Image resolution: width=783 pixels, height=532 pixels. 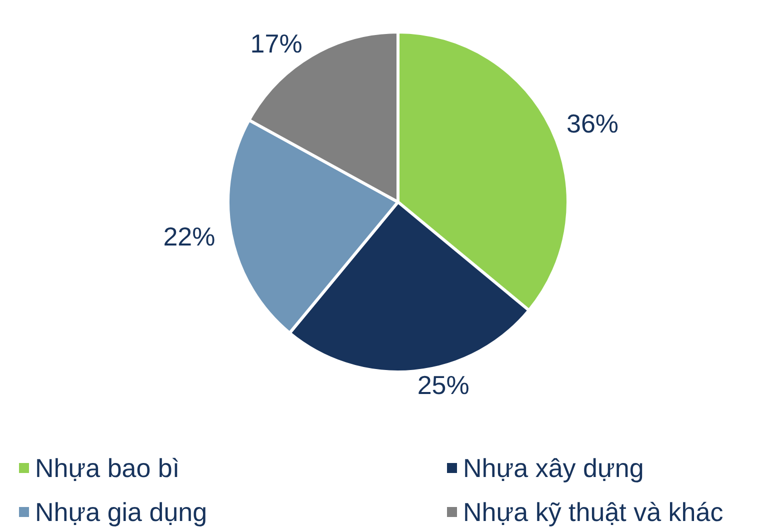 What do you see at coordinates (107, 468) in the screenshot?
I see `legend-label: Nhựa bao bì` at bounding box center [107, 468].